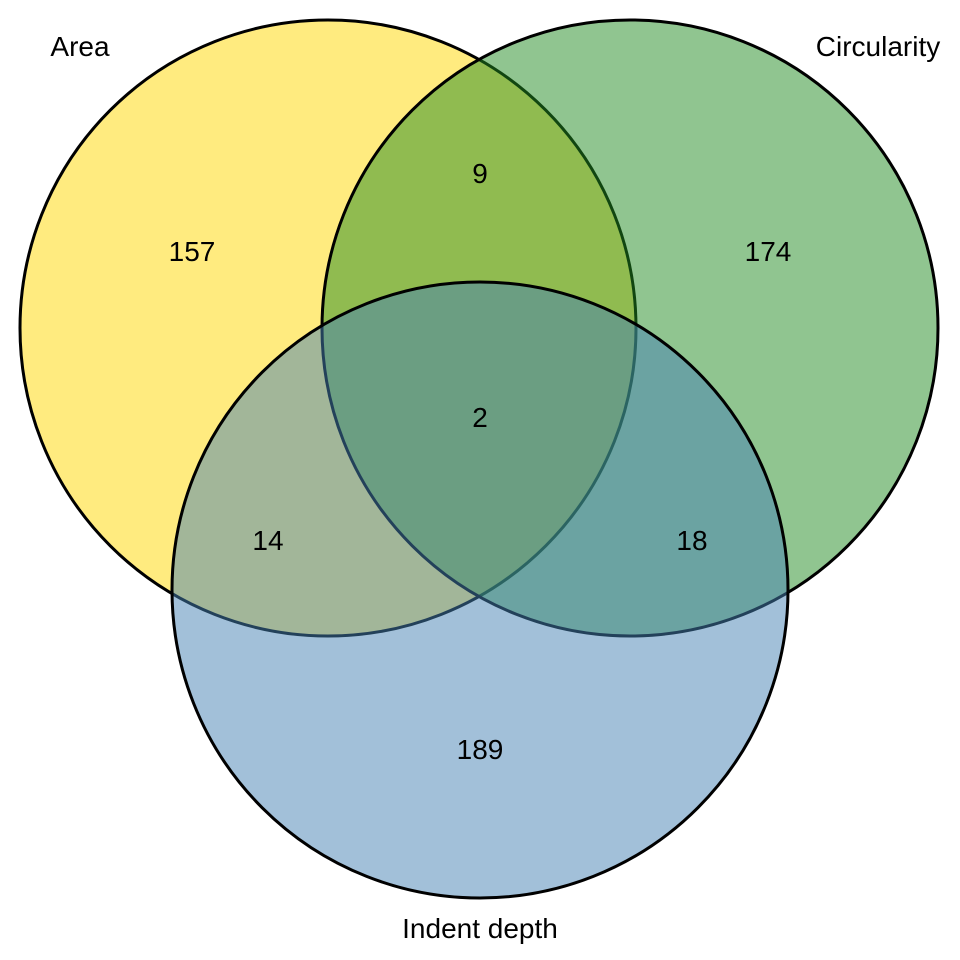  Describe the element at coordinates (80, 46) in the screenshot. I see `area-label: Area` at that location.